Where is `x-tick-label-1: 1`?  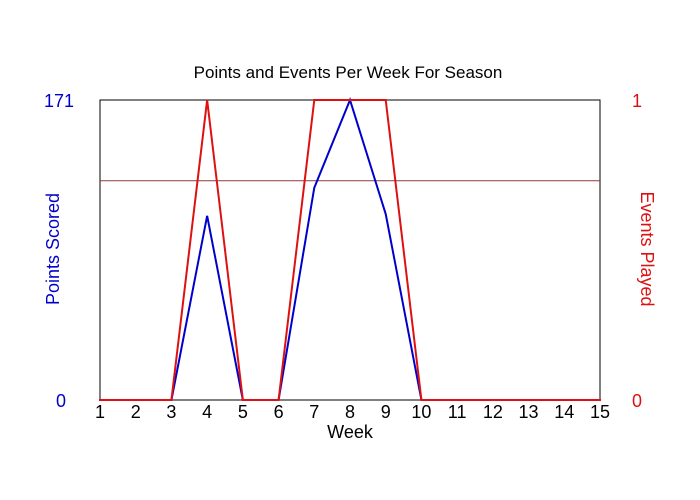
x-tick-label-1: 1 is located at coordinates (100, 412).